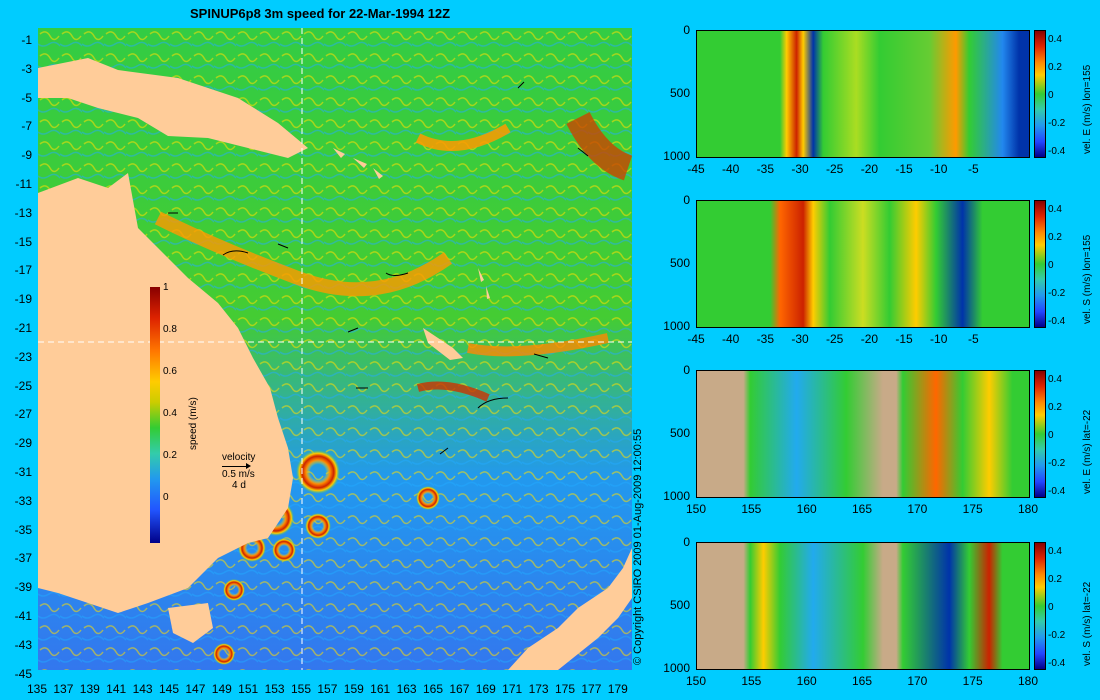  Describe the element at coordinates (63, 689) in the screenshot. I see `lon-tick-label: 137` at that location.